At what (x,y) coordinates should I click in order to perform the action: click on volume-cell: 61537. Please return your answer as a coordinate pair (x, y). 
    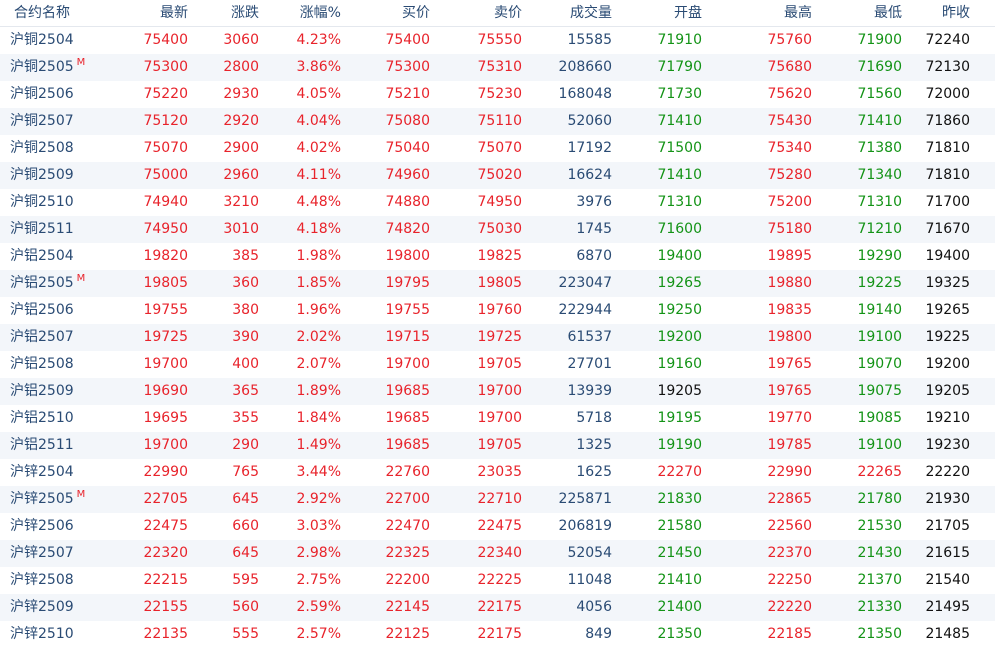
    Looking at the image, I should click on (589, 337).